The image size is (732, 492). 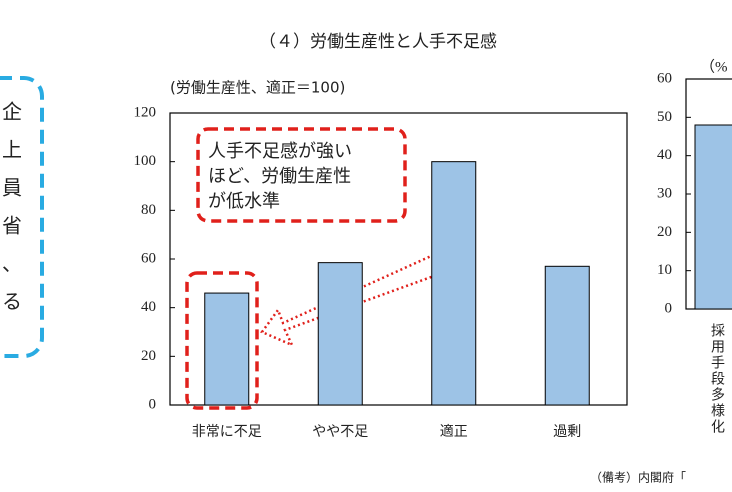 What do you see at coordinates (12, 188) in the screenshot?
I see `left-char: 員` at bounding box center [12, 188].